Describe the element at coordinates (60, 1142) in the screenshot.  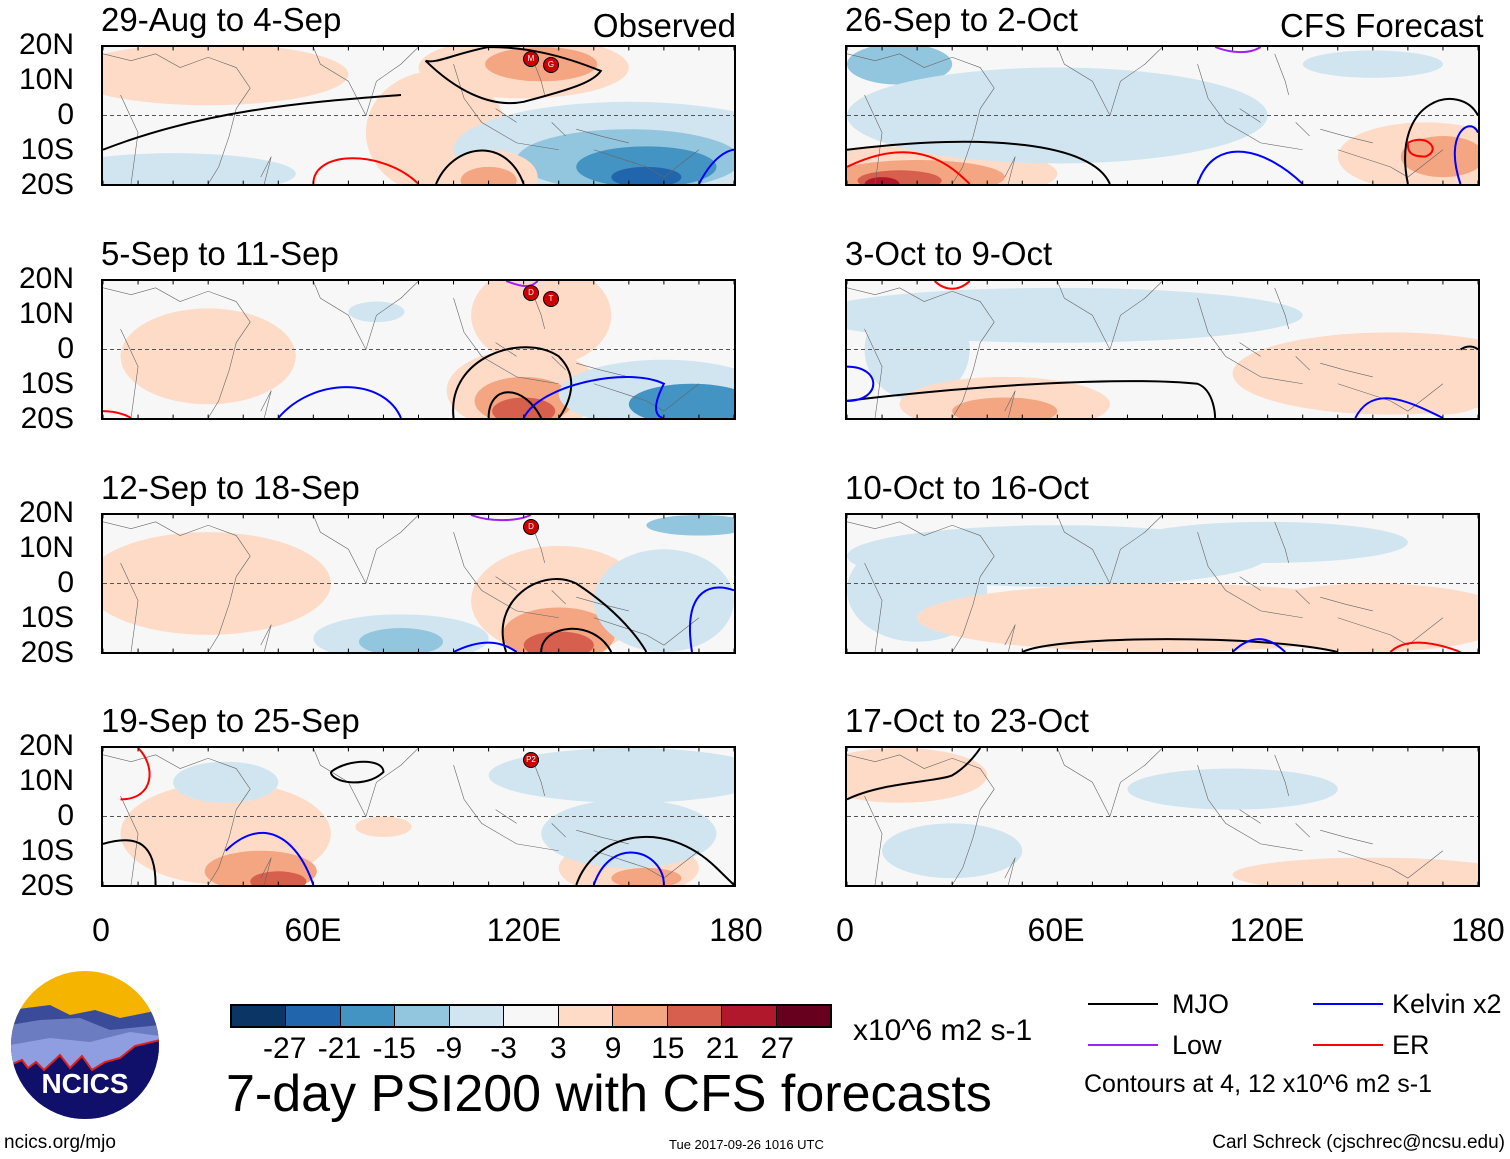
I see `site-url: ncics.org/mjo` at that location.